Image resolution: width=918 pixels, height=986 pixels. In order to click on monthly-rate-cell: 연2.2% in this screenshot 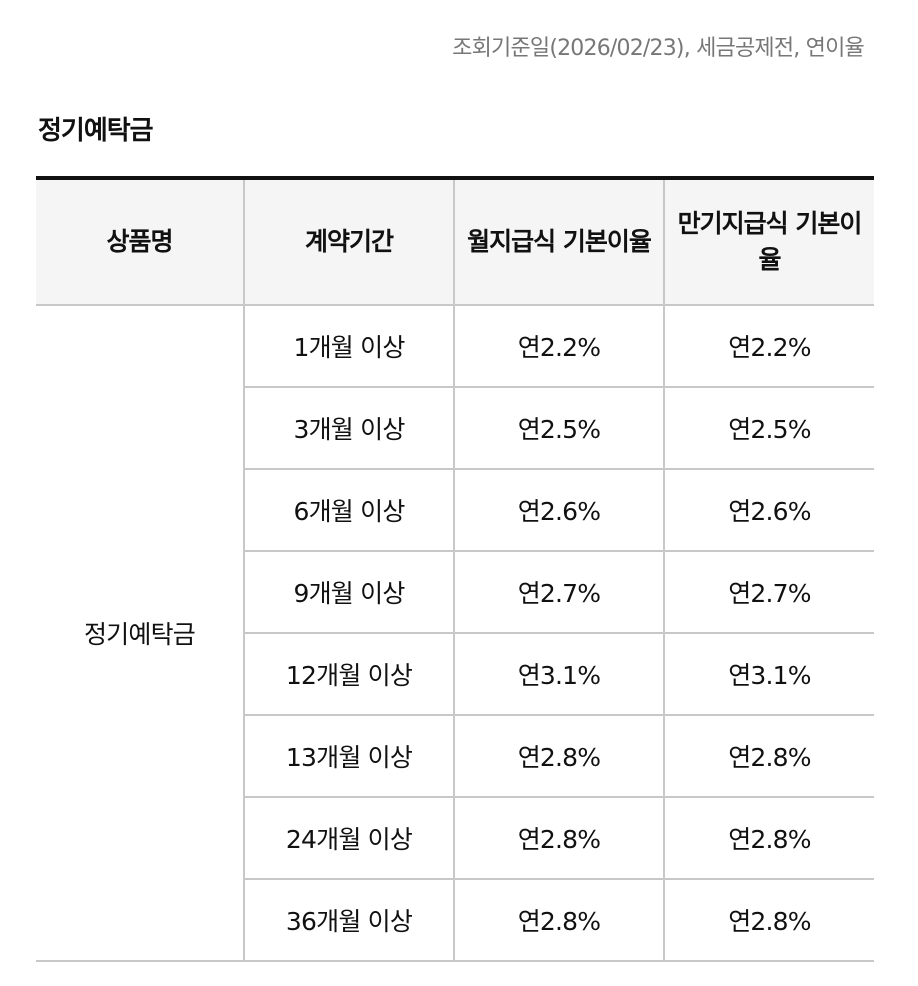, I will do `click(558, 346)`.